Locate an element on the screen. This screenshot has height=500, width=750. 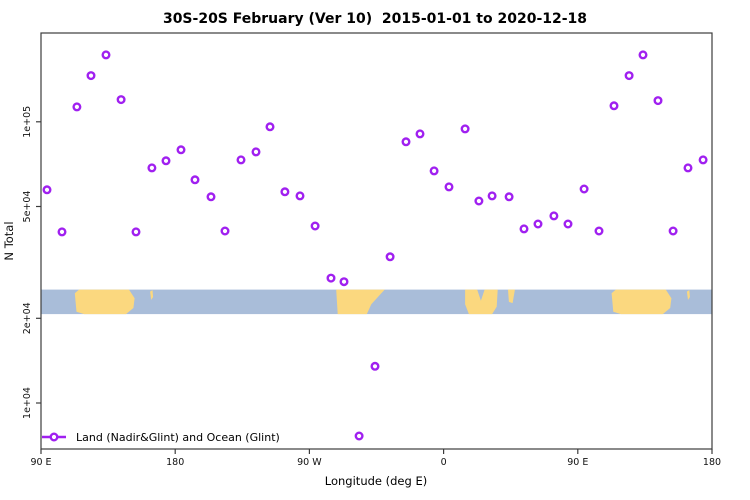
y-tick-label: 2e+04 is located at coordinates (27, 318).